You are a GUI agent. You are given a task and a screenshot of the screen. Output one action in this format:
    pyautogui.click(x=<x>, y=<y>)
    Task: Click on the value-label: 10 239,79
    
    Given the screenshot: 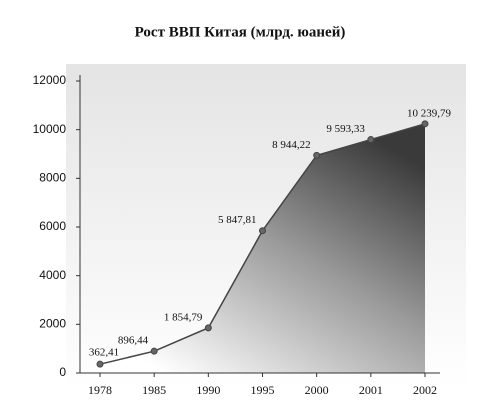 What is the action you would take?
    pyautogui.click(x=429, y=113)
    